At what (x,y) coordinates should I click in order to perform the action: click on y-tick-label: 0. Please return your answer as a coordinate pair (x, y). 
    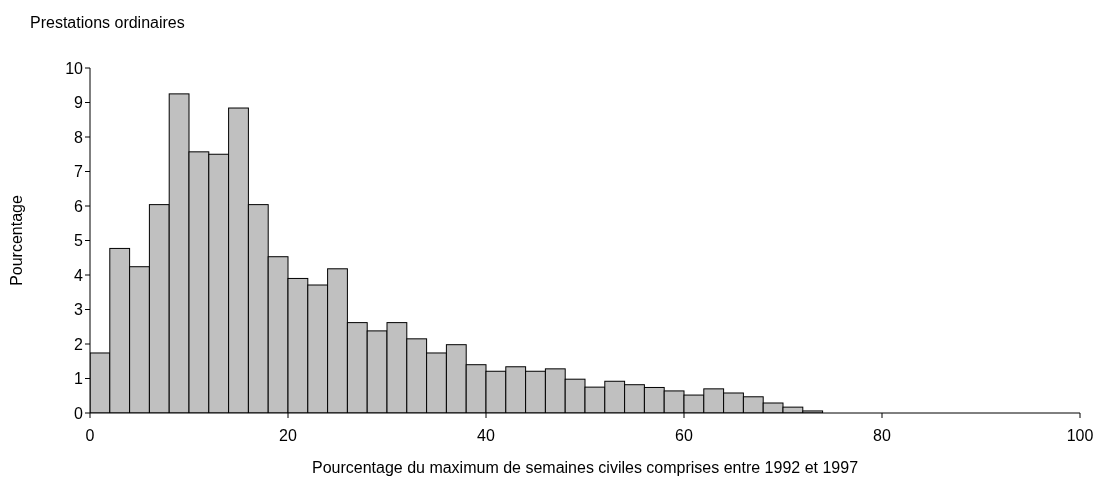
    Looking at the image, I should click on (79, 413).